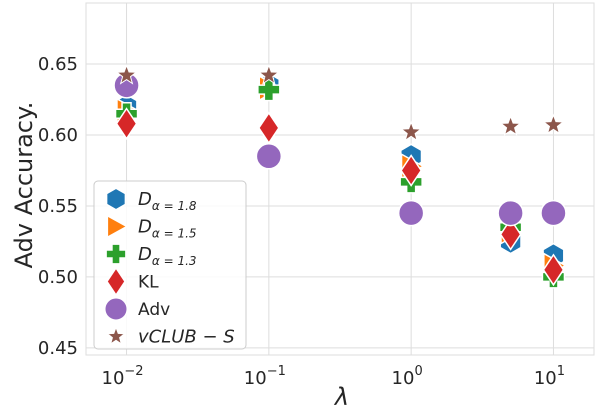  I want to click on y-tick-label: 0.65, so click(58, 64).